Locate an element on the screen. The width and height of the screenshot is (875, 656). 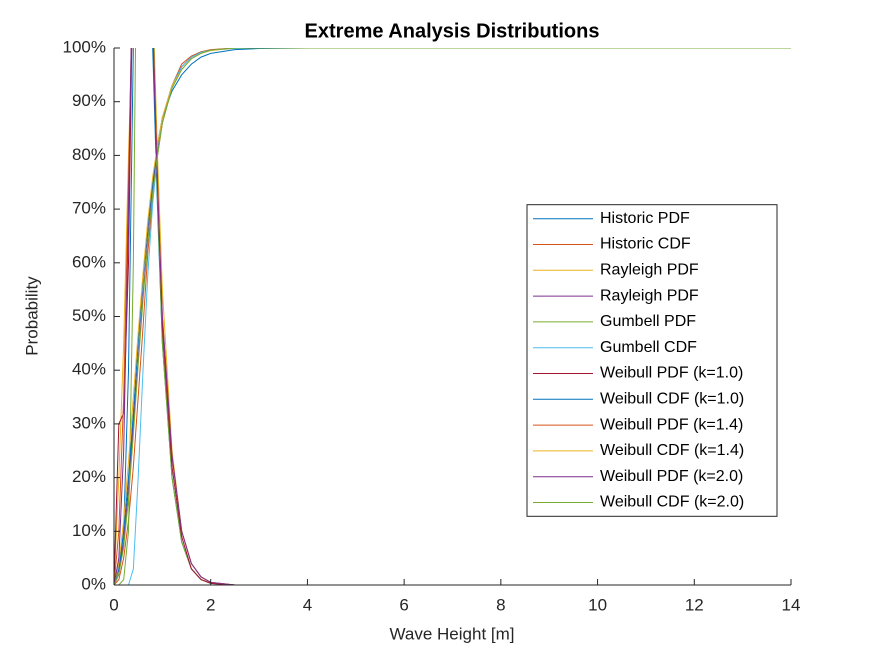
legend-label: Historic PDF is located at coordinates (645, 218).